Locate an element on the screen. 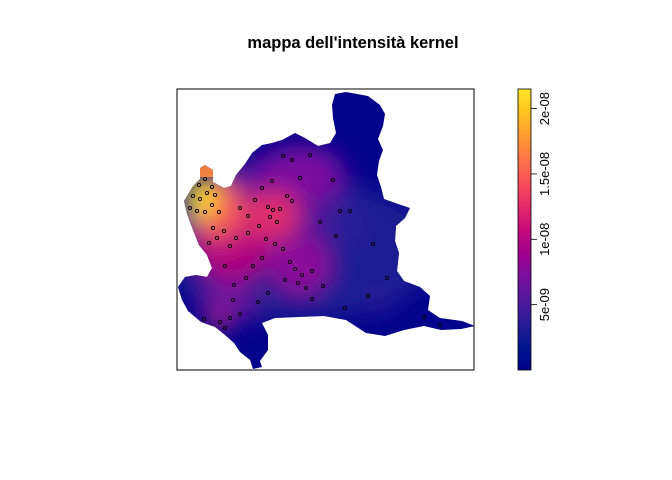 The image size is (672, 480). plot-title: mappa dell'intensità kernel is located at coordinates (352, 43).